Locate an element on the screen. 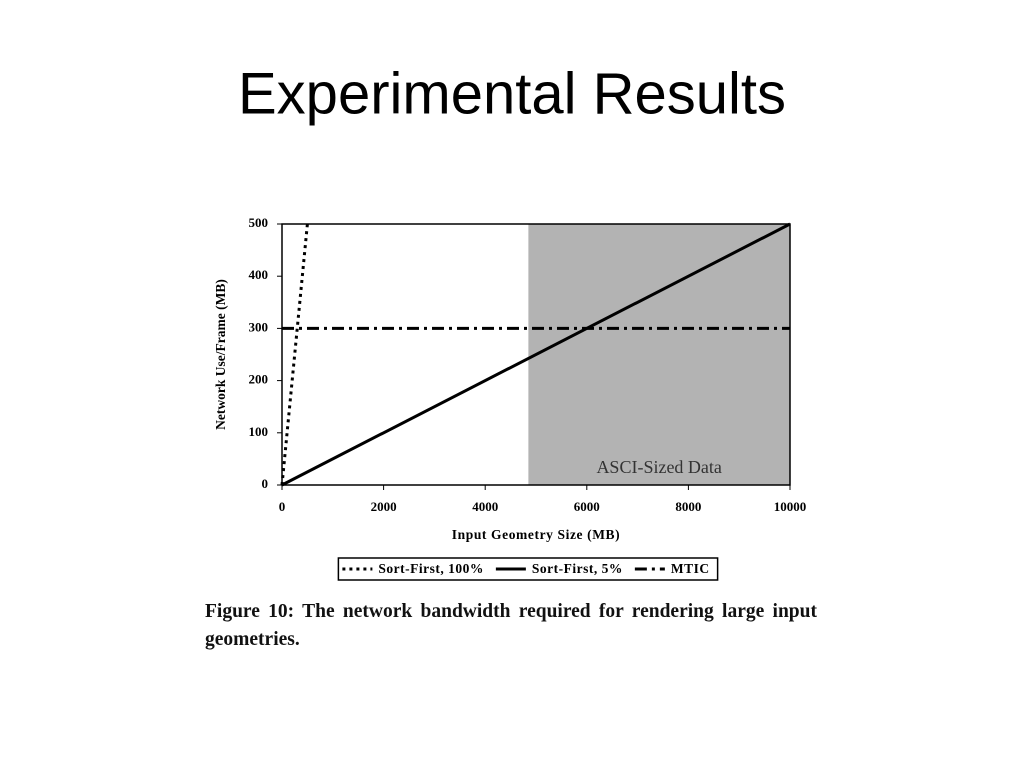  y-axis-label: Network Use/Frame (MB) is located at coordinates (220, 354).